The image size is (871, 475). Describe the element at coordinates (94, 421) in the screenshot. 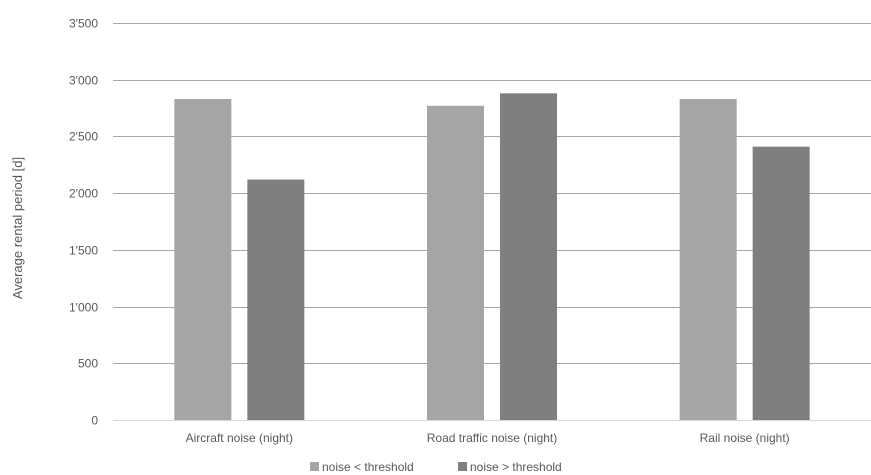

I see `y-tick-label: 0` at that location.